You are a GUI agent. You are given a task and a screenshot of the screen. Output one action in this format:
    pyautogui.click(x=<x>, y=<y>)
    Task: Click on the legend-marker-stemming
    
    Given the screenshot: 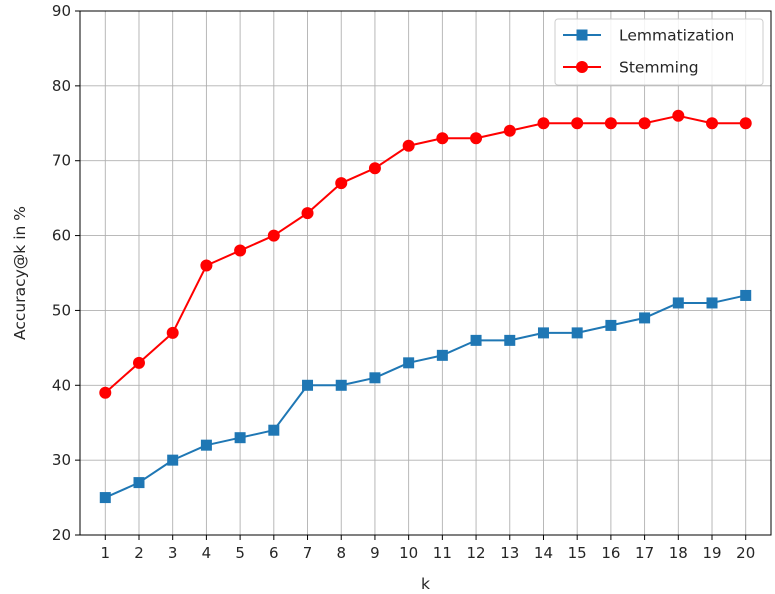 What is the action you would take?
    pyautogui.click(x=582, y=67)
    